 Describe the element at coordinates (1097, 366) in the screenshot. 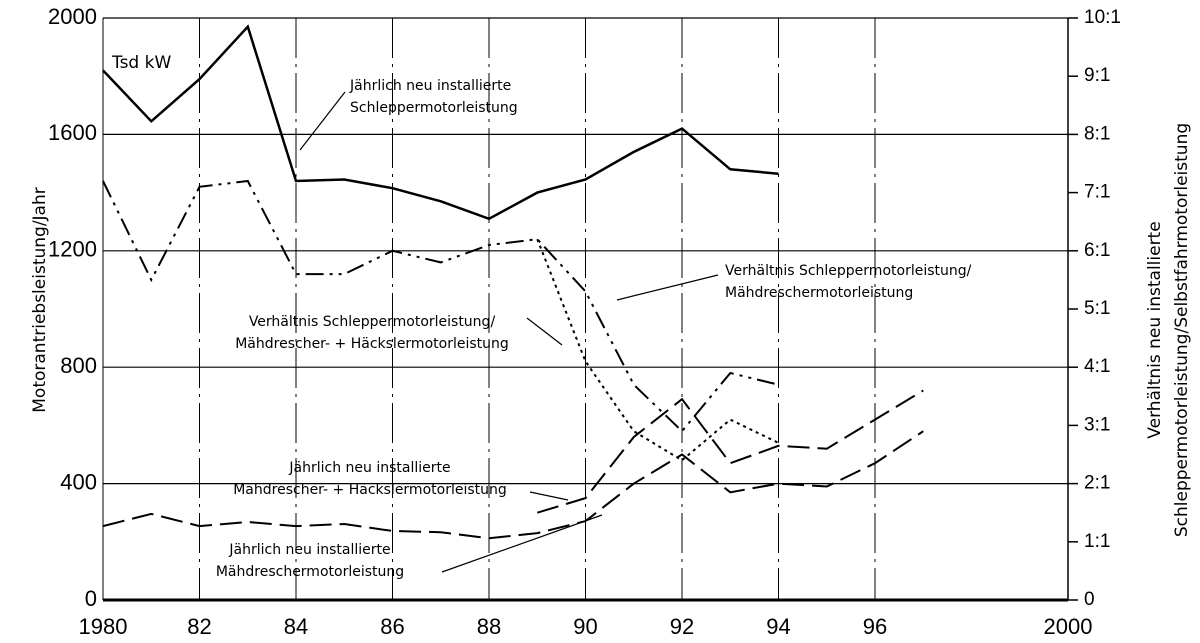

I see `y2-tick-label: 4:1` at that location.